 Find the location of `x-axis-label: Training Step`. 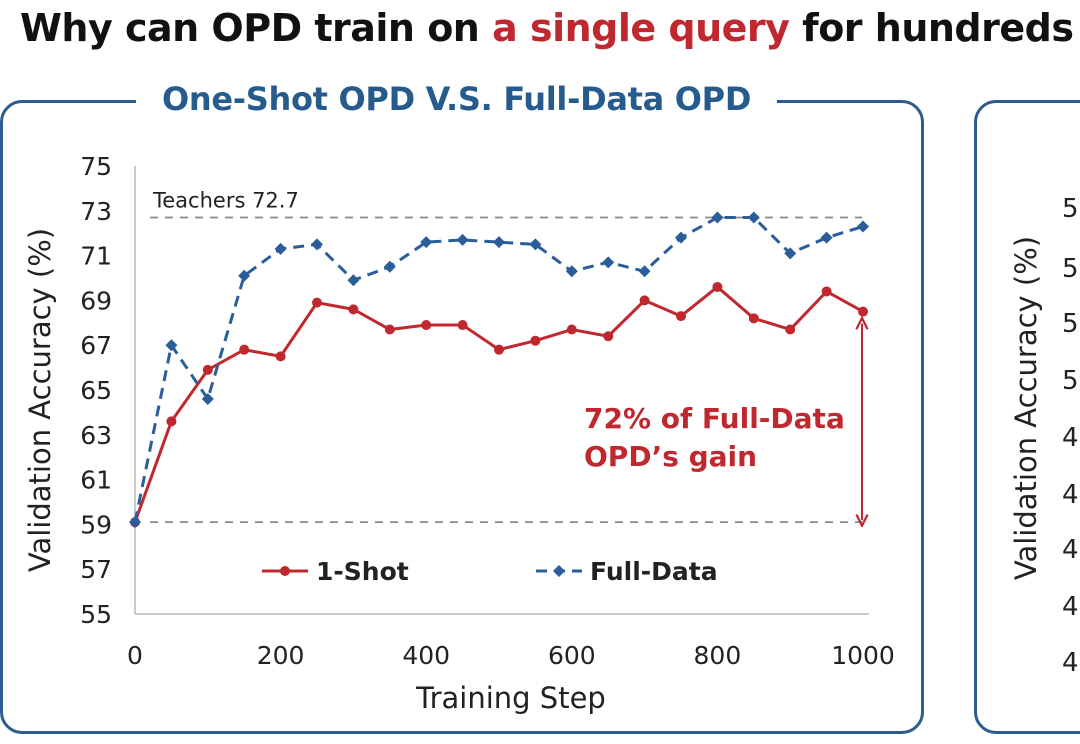

x-axis-label: Training Step is located at coordinates (510, 698).